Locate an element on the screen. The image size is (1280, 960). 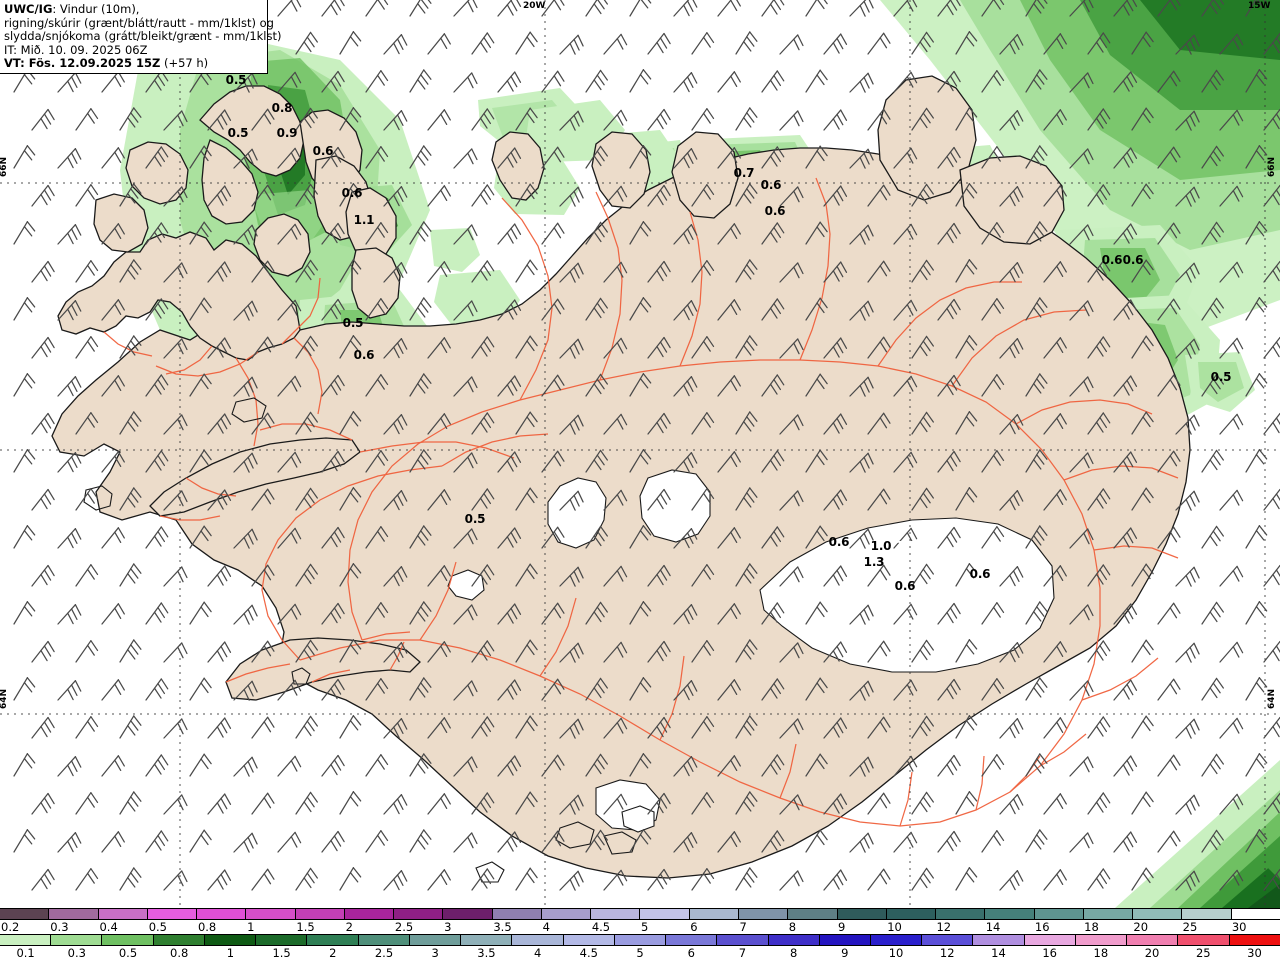
valid-time-line: VT: Fös. 12.09.2025 15Z (+57 h) is located at coordinates (133, 63).